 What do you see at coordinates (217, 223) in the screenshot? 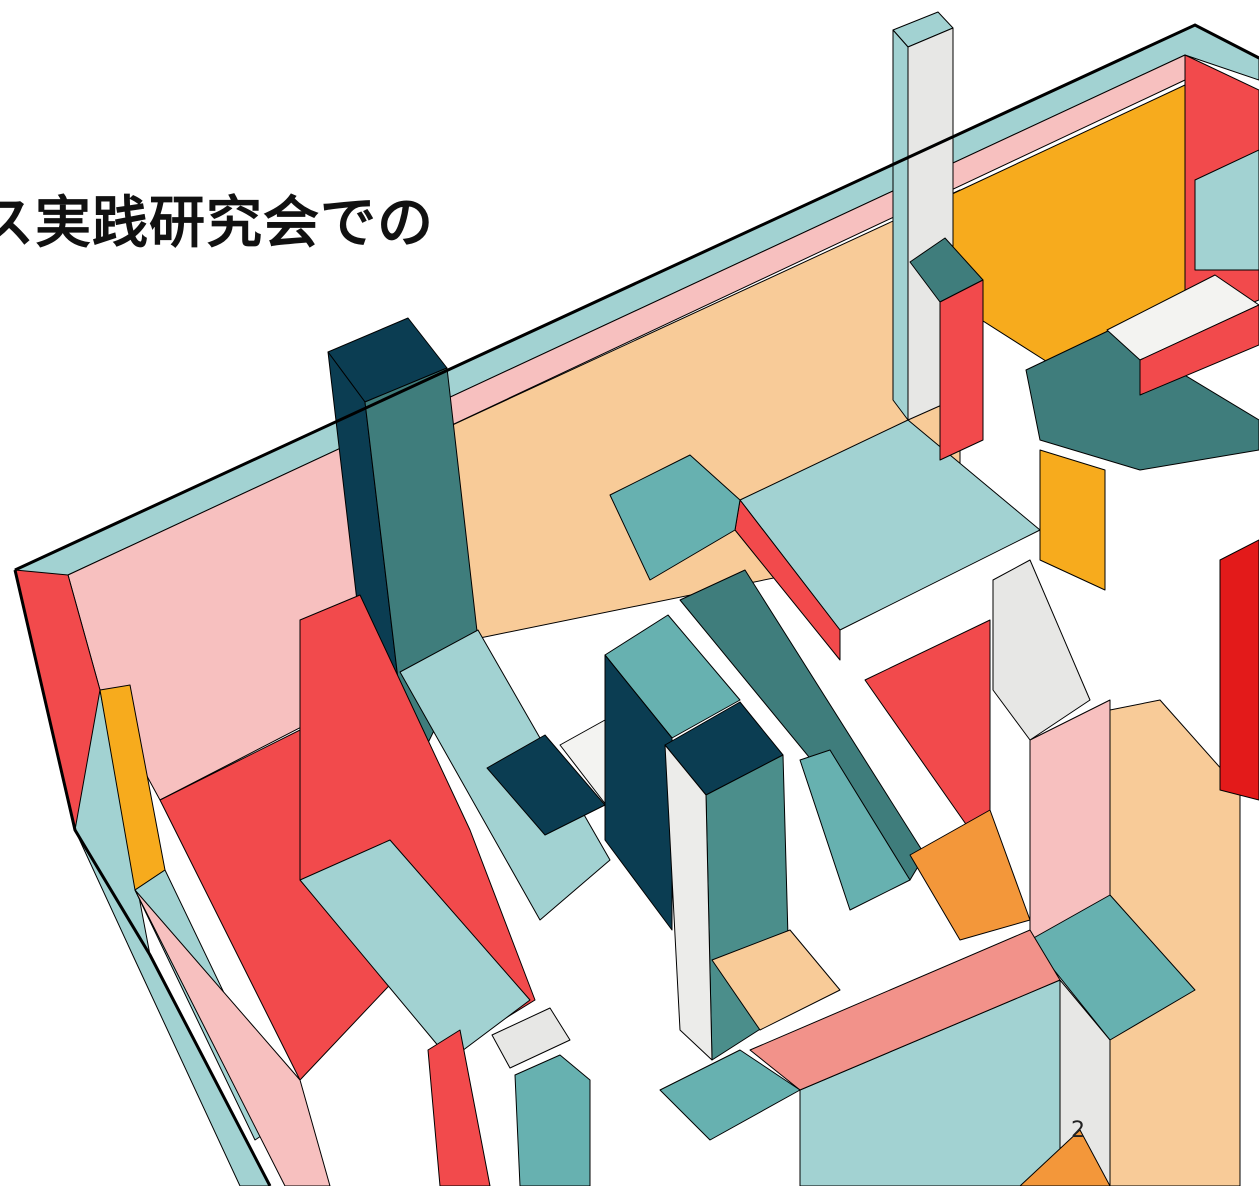
I see `slide-title: ス実践研究会での` at bounding box center [217, 223].